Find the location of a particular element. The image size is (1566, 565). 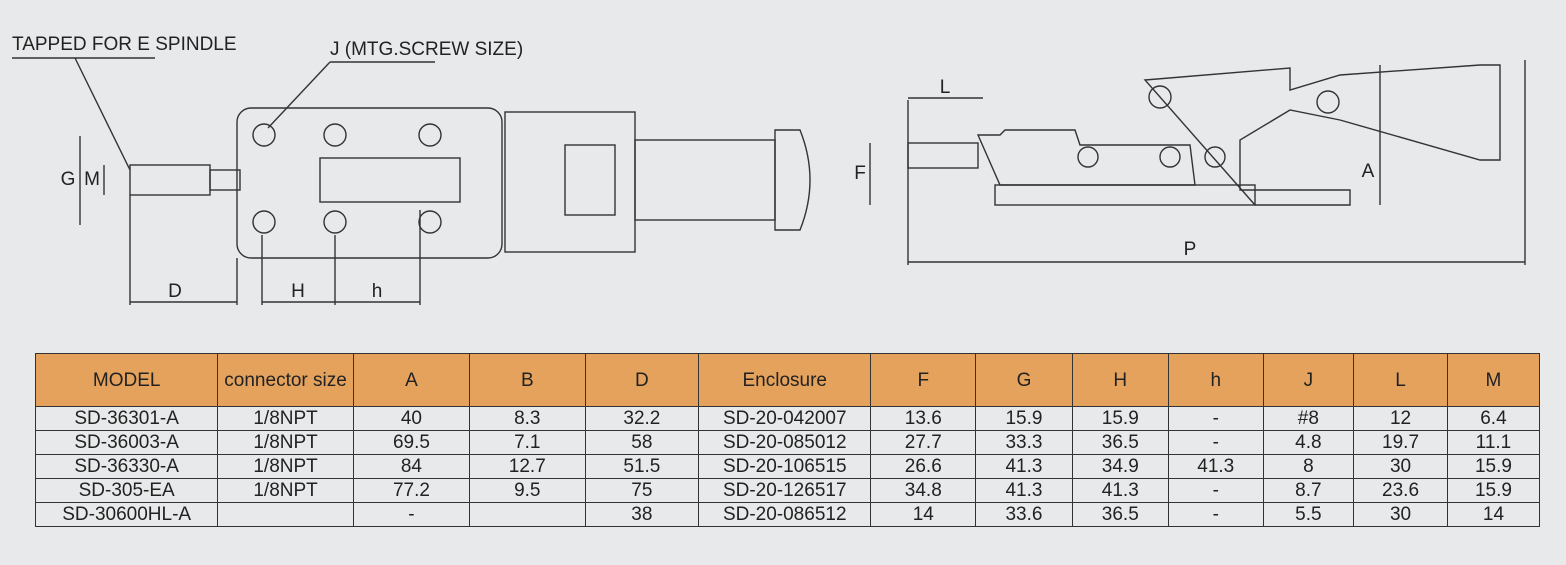

callout-label: TAPPED FOR E SPINDLE is located at coordinates (124, 44).